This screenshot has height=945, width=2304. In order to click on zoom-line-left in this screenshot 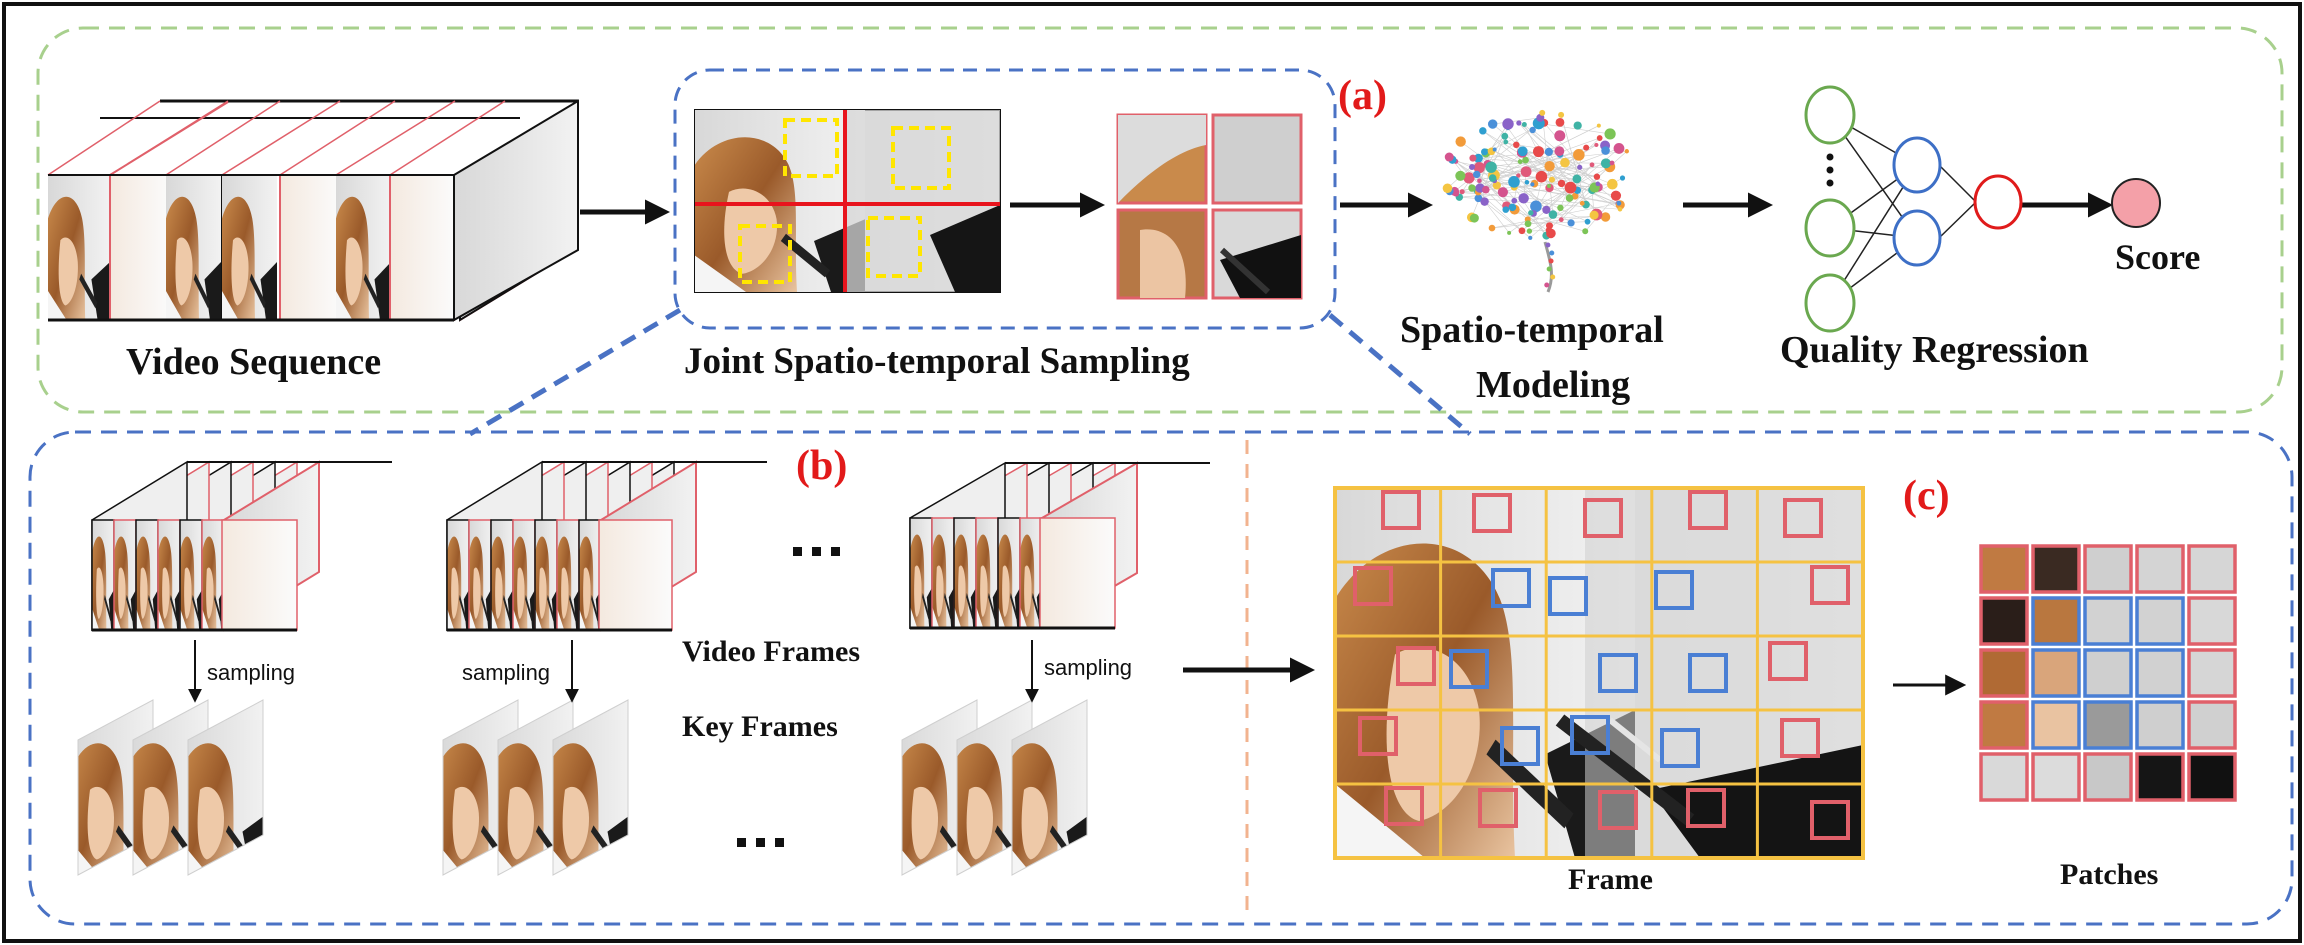, I will do `click(575, 372)`.